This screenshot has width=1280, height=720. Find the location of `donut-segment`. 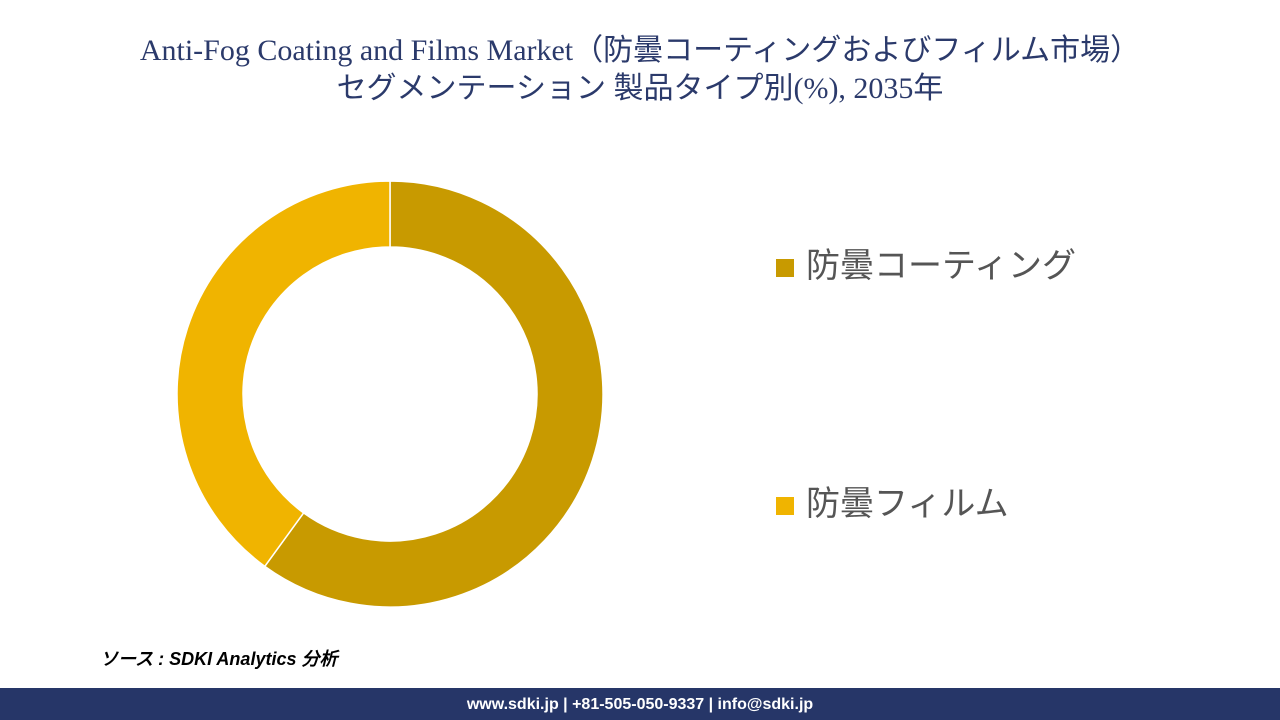

donut-segment is located at coordinates (283, 374).